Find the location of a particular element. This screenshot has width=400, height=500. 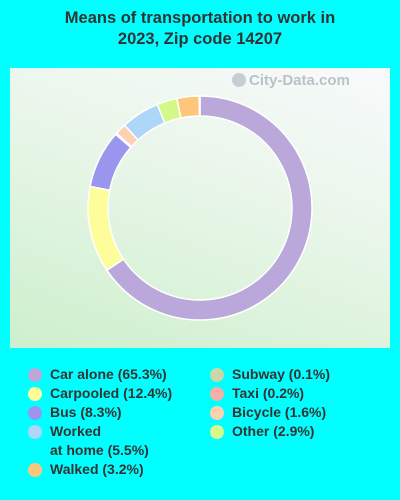

legend-label-subway: Subway (0.1%) is located at coordinates (281, 374).